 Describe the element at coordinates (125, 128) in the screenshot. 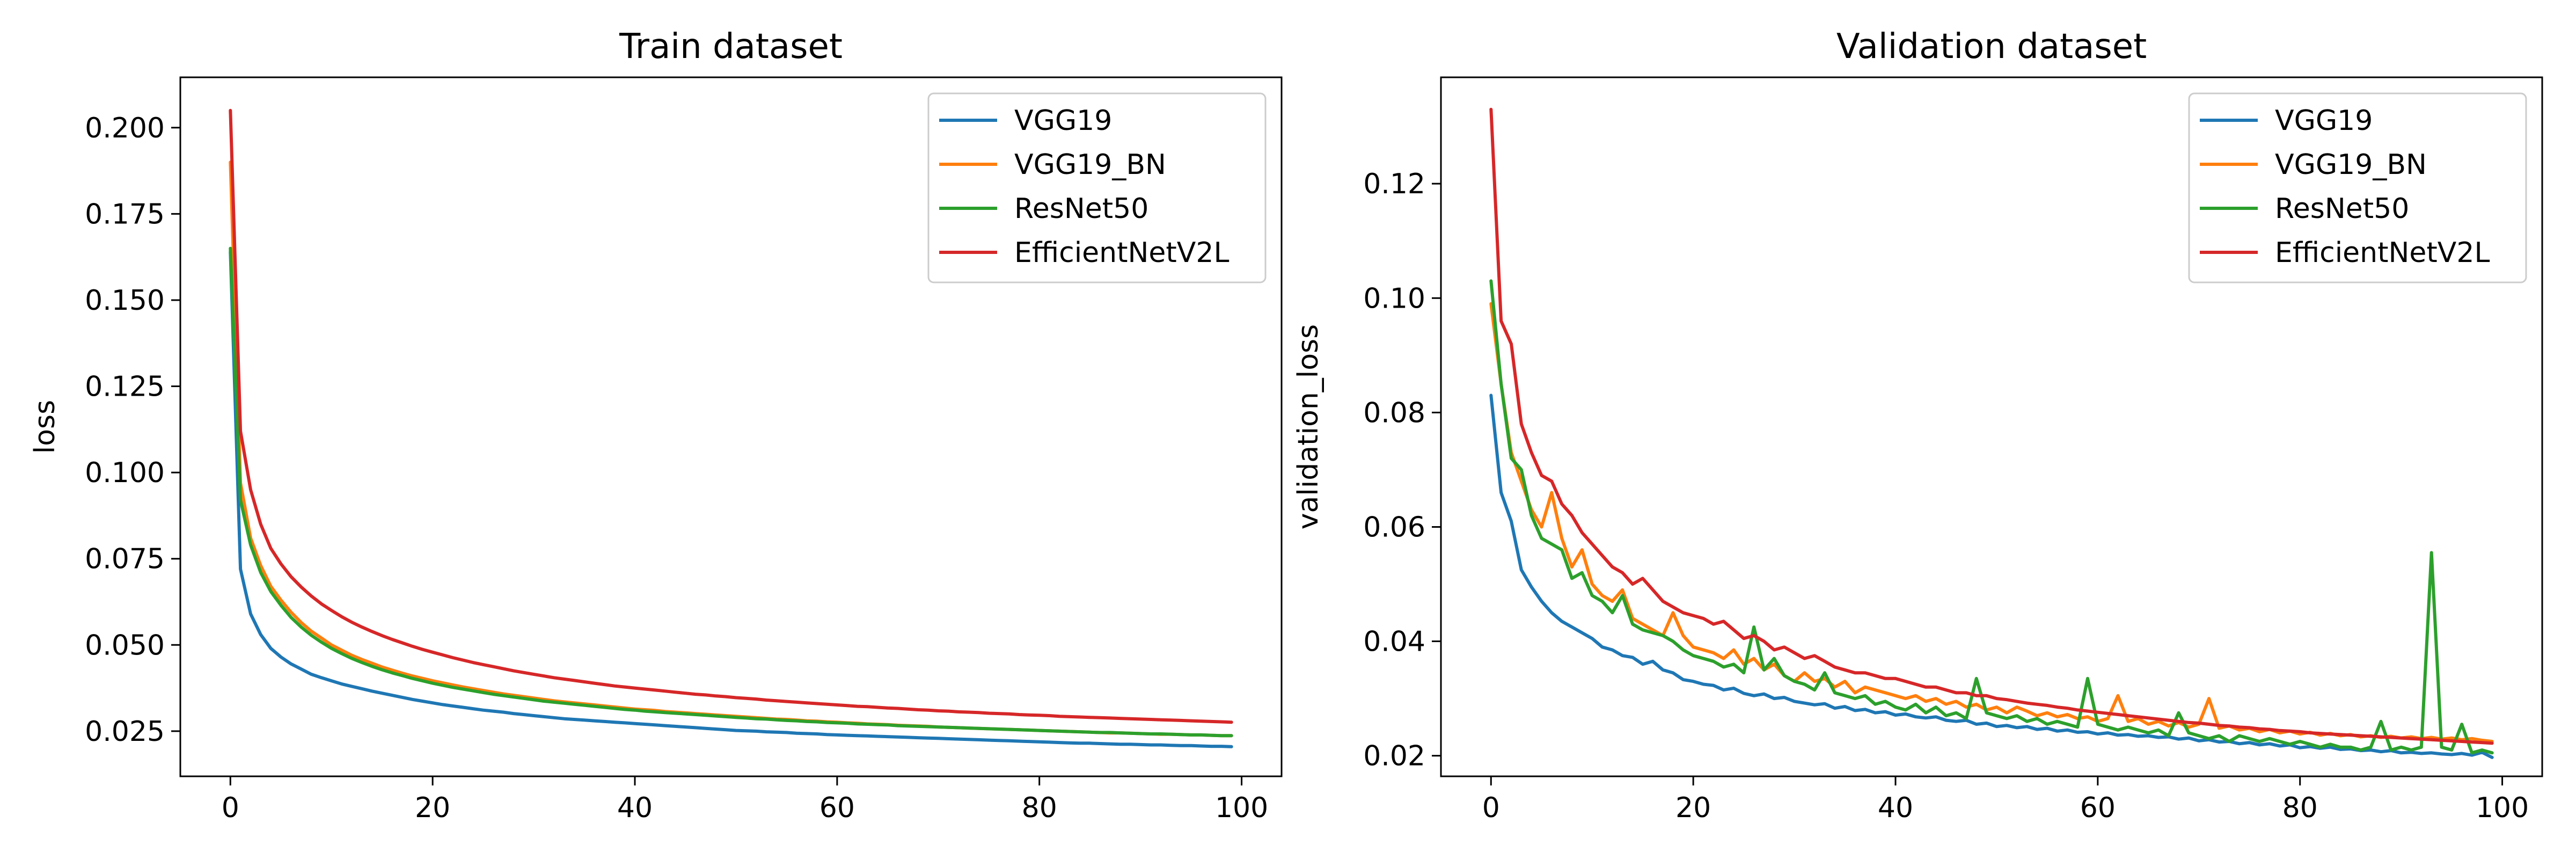

I see `y-tick-label: 0.200` at that location.